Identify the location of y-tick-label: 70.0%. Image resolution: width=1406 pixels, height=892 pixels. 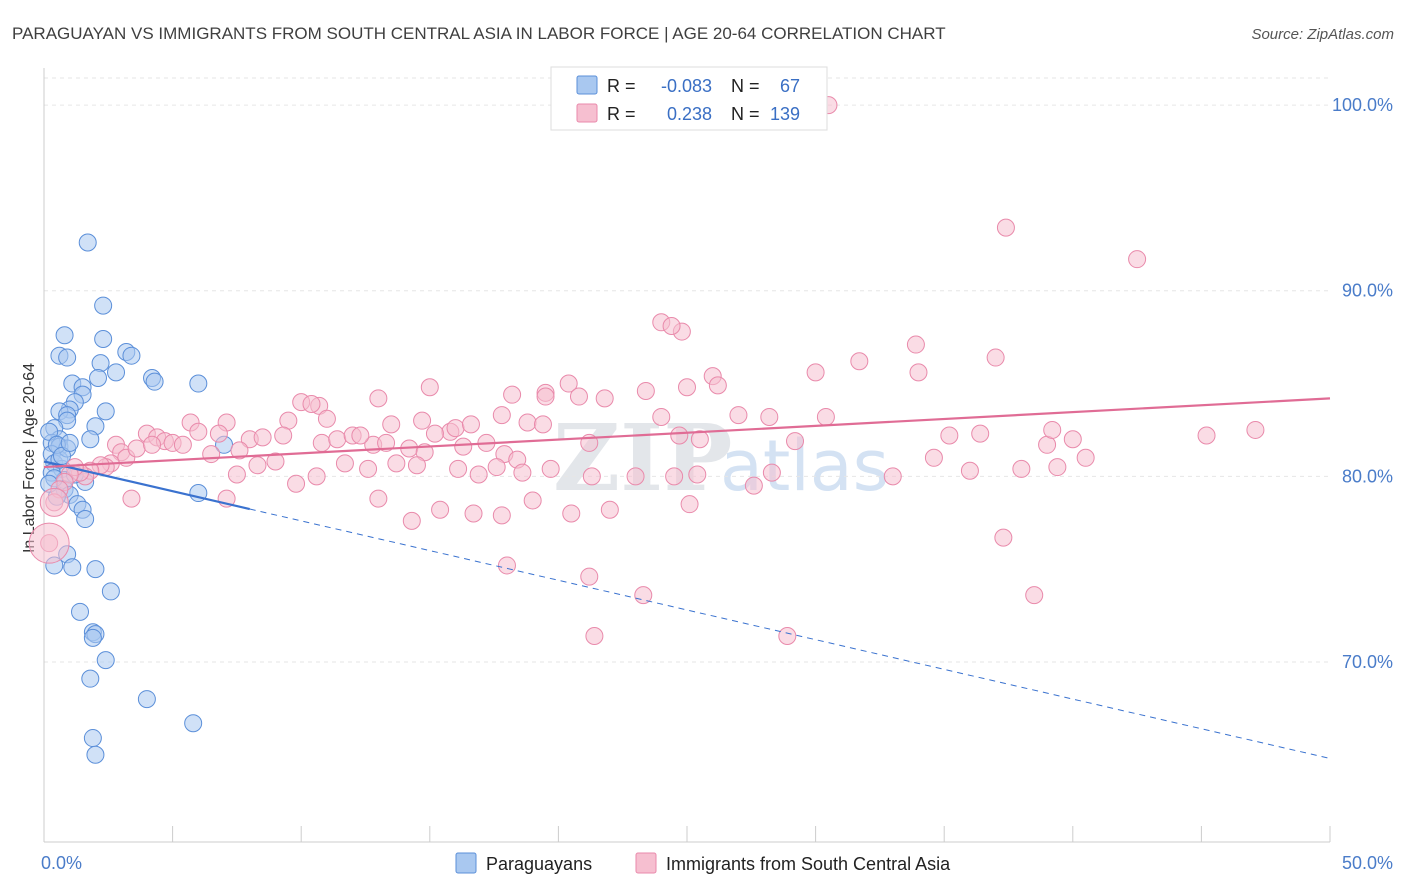
(1367, 662).